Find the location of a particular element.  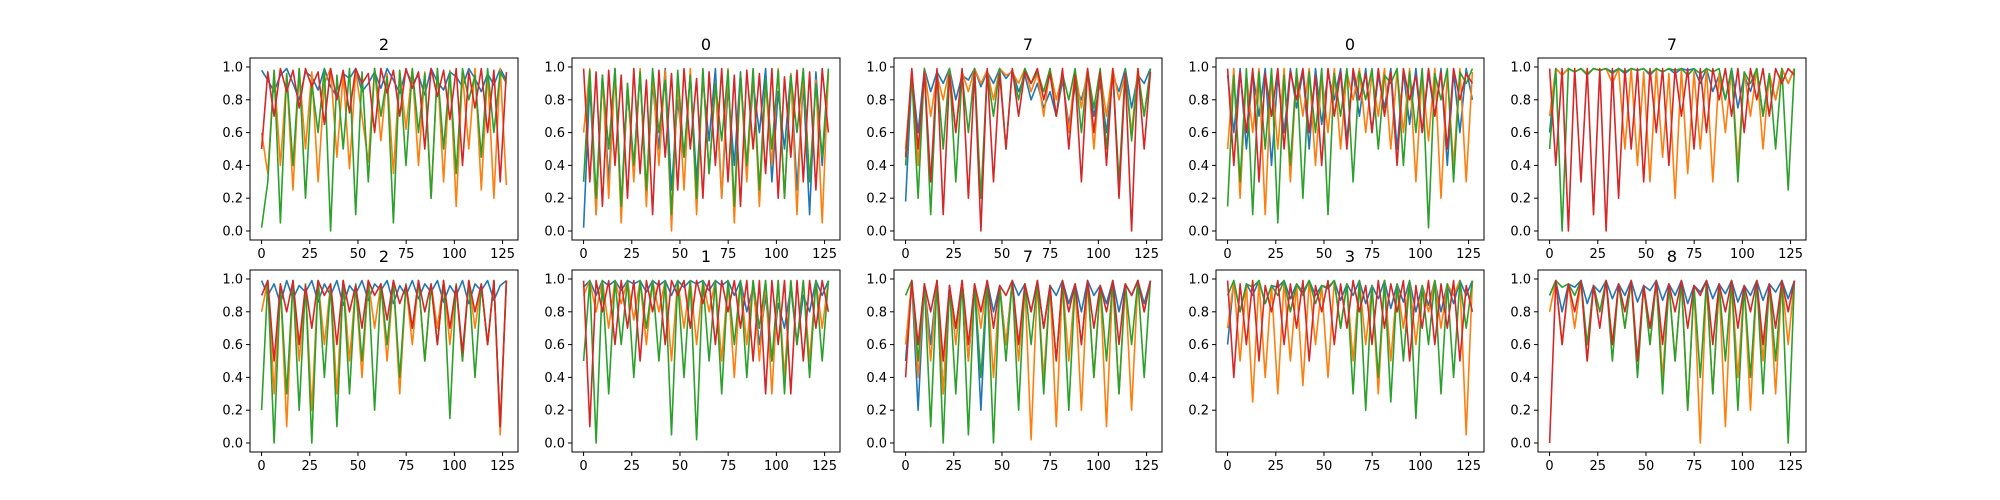

subplot-3: 7 0.0 0.2 0.4 0.6 0.8 1.0 0 25 50 75 100 125 is located at coordinates (1014, 148).